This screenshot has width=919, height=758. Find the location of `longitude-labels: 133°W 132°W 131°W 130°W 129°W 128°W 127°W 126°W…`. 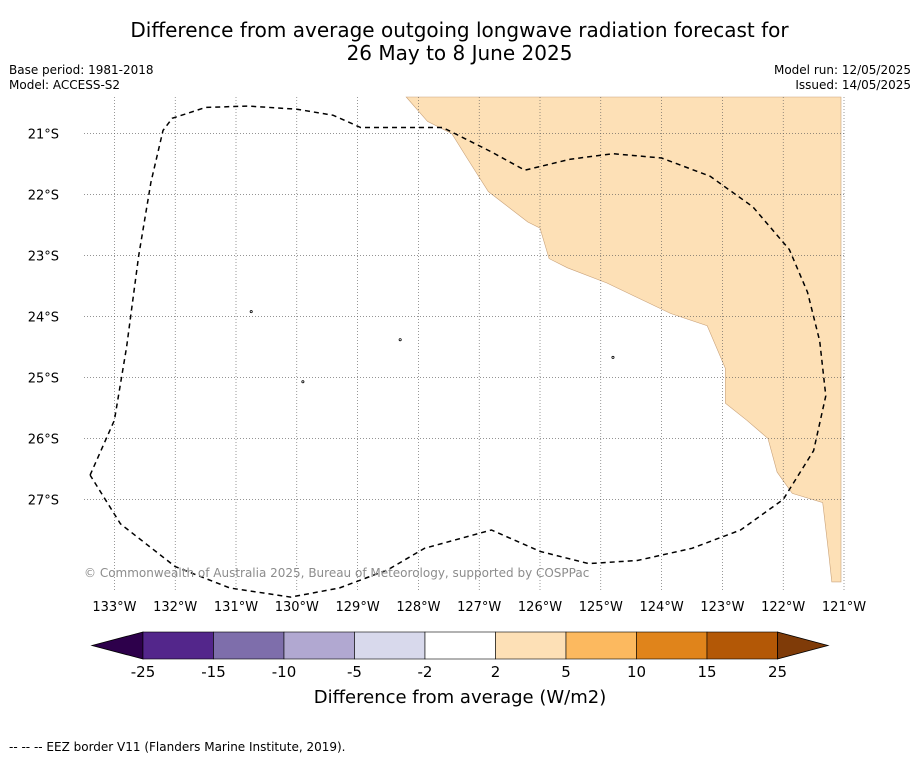

longitude-labels: 133°W 132°W 131°W 130°W 129°W 128°W 127°W 126°W… is located at coordinates (479, 607).